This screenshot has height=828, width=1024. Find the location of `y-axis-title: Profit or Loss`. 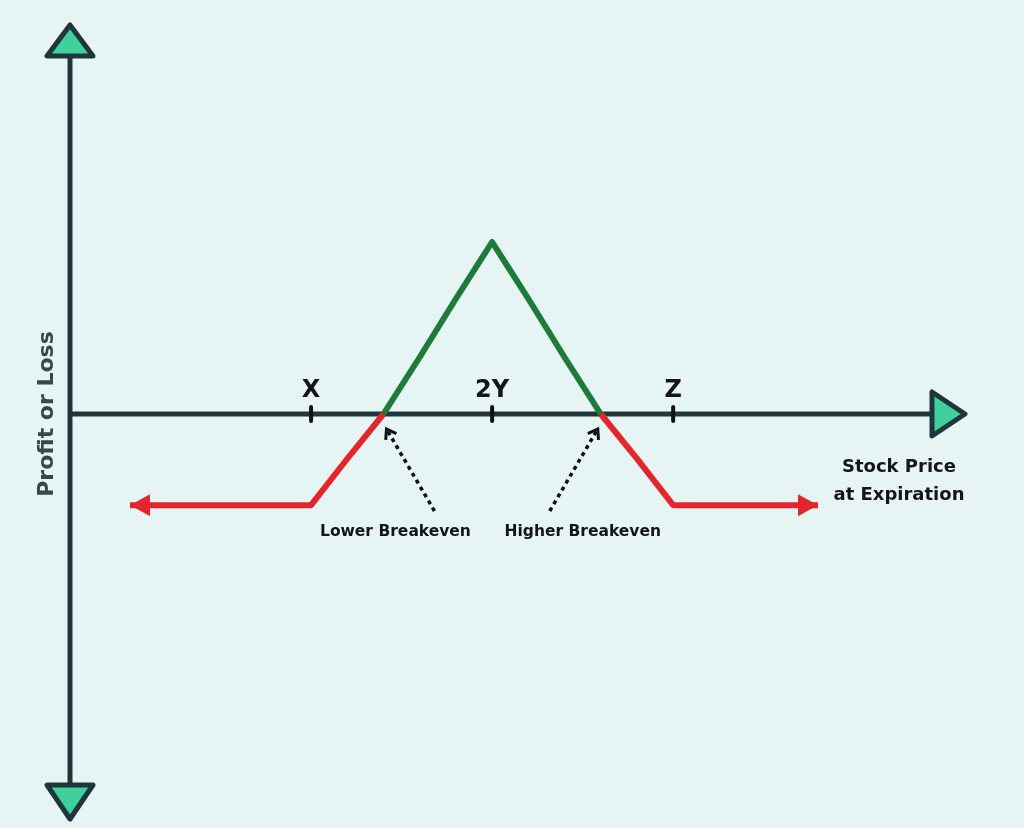

y-axis-title: Profit or Loss is located at coordinates (45, 414).